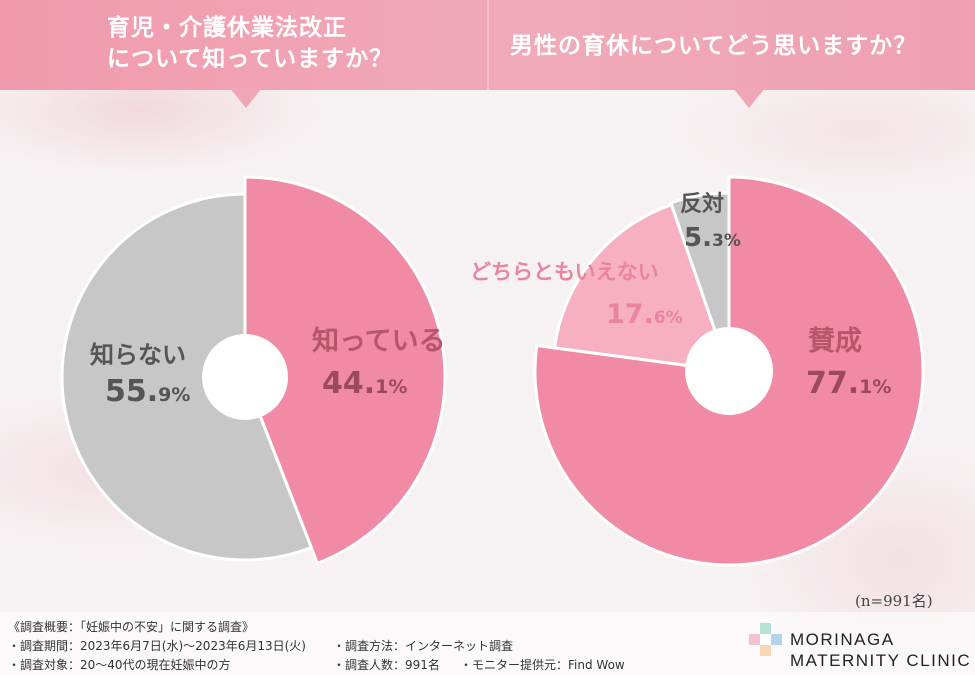 The width and height of the screenshot is (975, 675). What do you see at coordinates (881, 660) in the screenshot?
I see `logo-text-line2: MATERNITY CLINIC` at bounding box center [881, 660].